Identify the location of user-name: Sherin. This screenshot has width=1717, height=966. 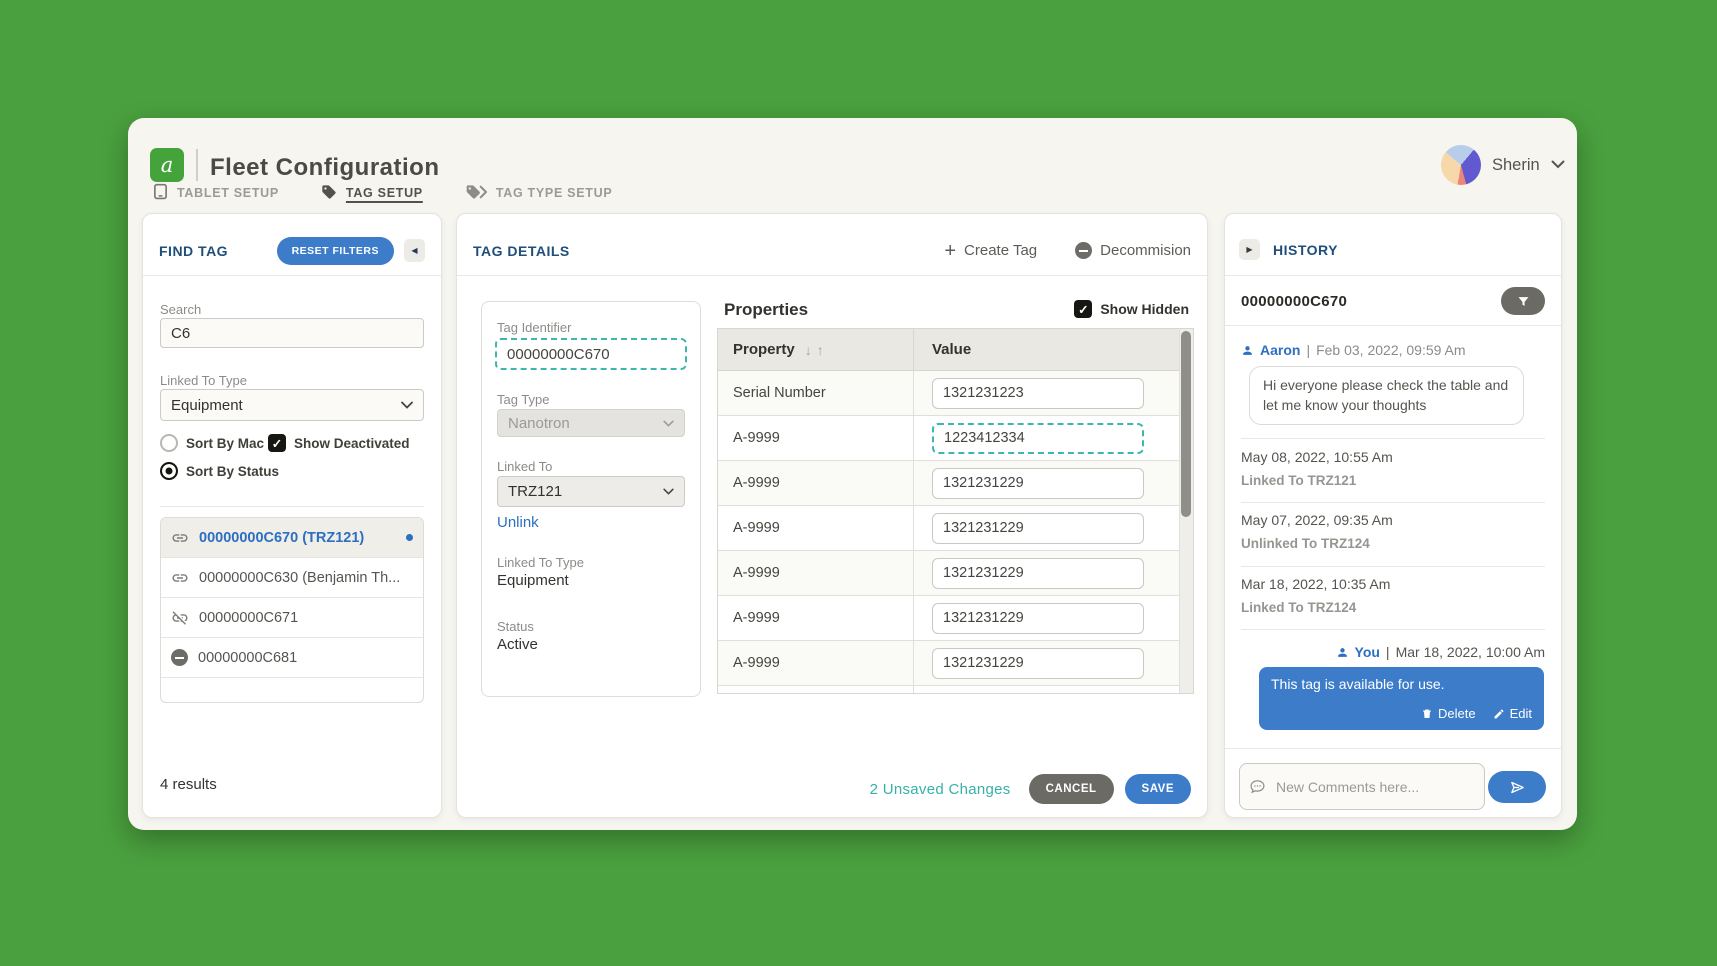
(1516, 164).